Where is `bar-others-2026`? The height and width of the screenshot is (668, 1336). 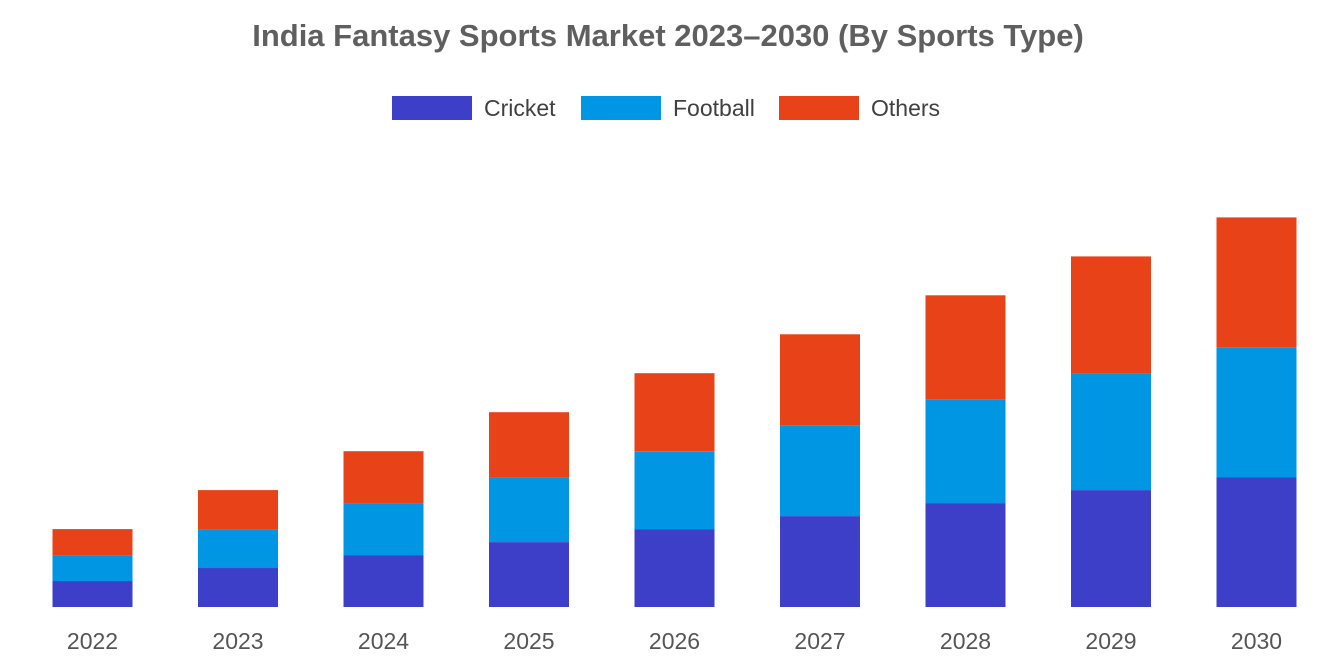 bar-others-2026 is located at coordinates (674, 412).